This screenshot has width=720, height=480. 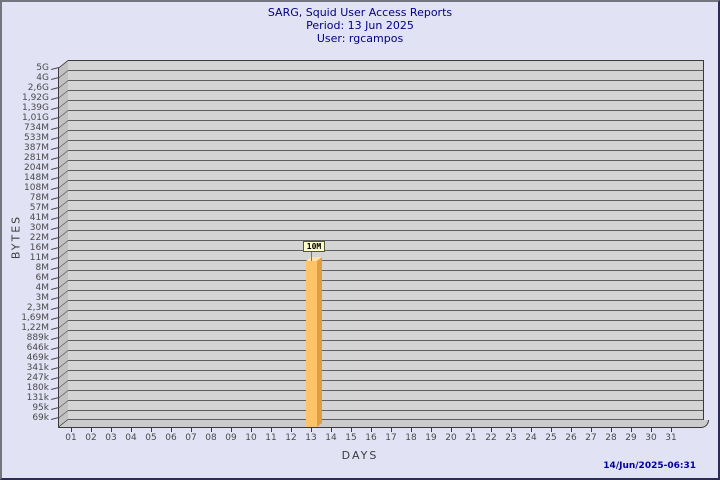 I want to click on x-axis-tick-label: 23, so click(x=511, y=438).